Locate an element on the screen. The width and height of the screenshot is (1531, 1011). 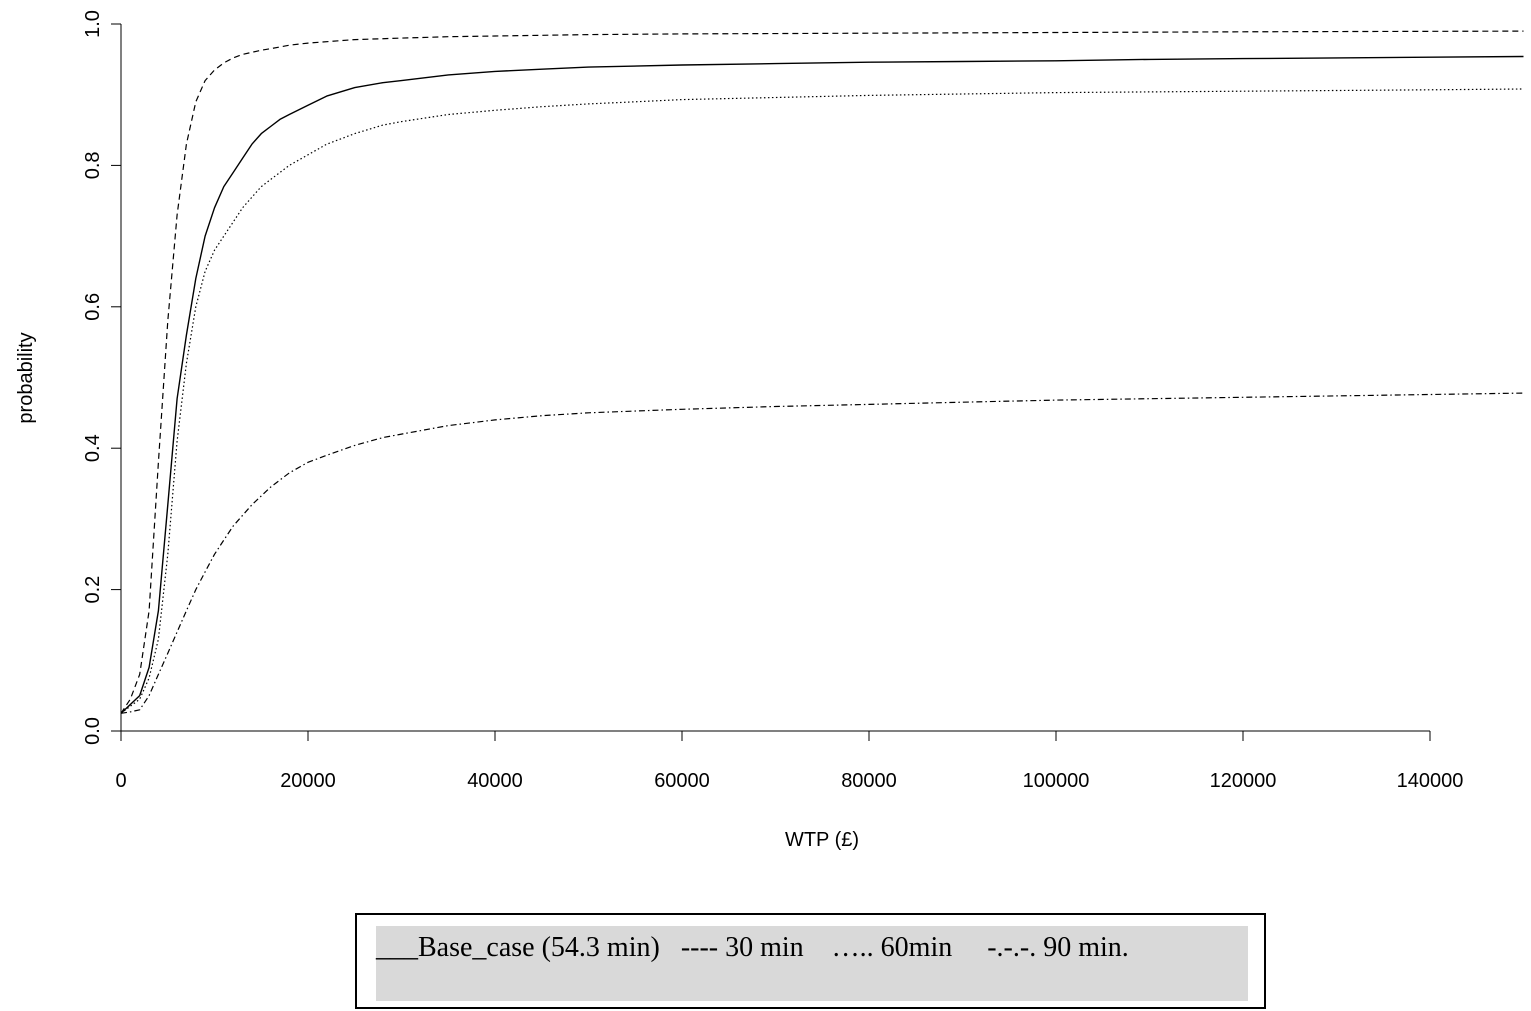
y-tick-label: 0.6 is located at coordinates (93, 307).